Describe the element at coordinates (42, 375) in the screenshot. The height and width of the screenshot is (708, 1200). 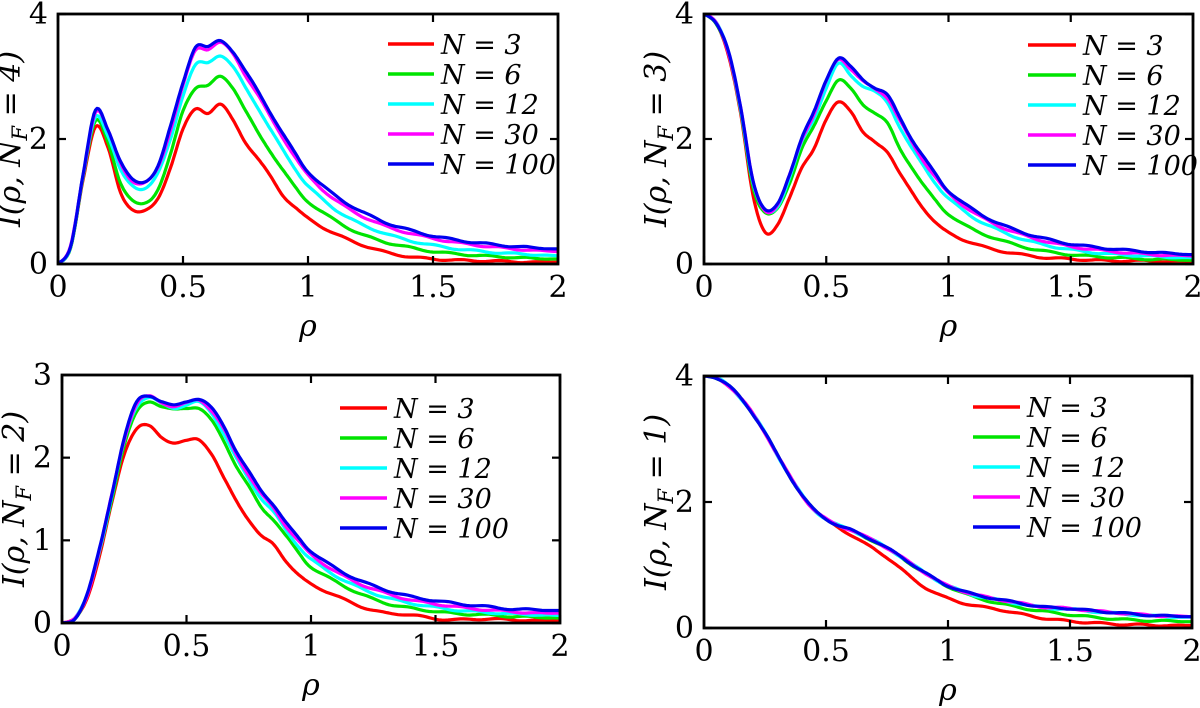
I see `y-tick-label: 3` at that location.